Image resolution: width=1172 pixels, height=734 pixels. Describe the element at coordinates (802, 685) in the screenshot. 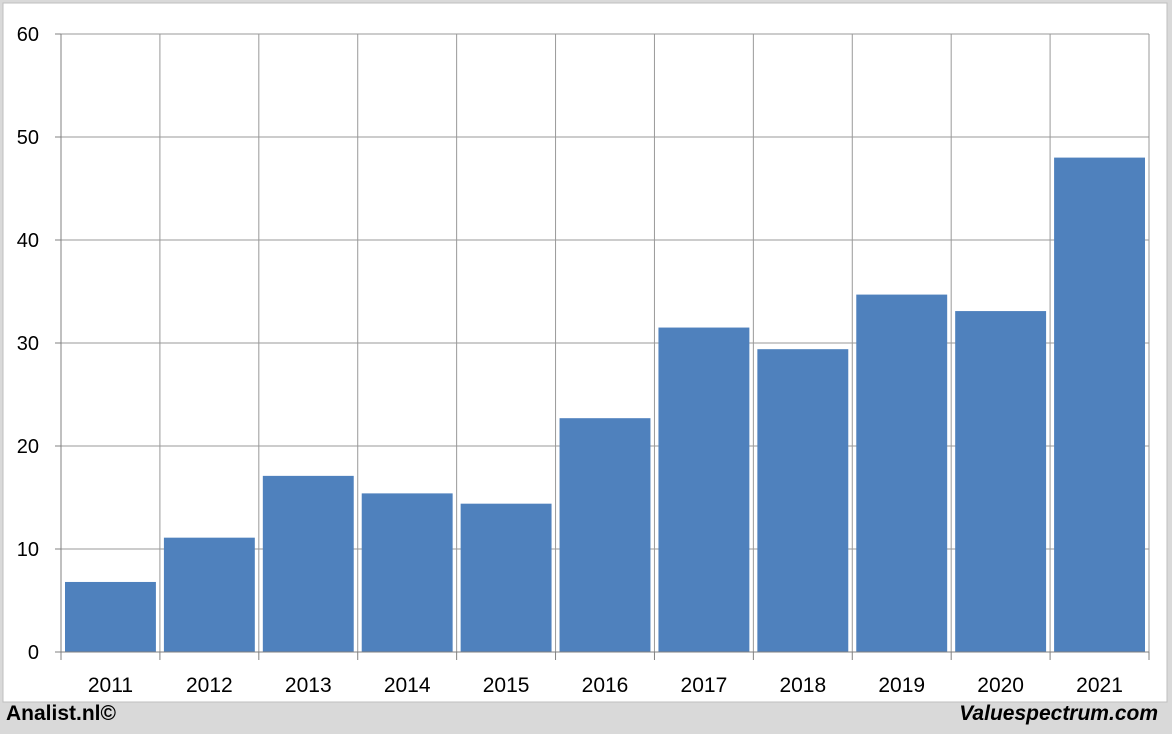

I see `x-tick-label: 2018` at that location.